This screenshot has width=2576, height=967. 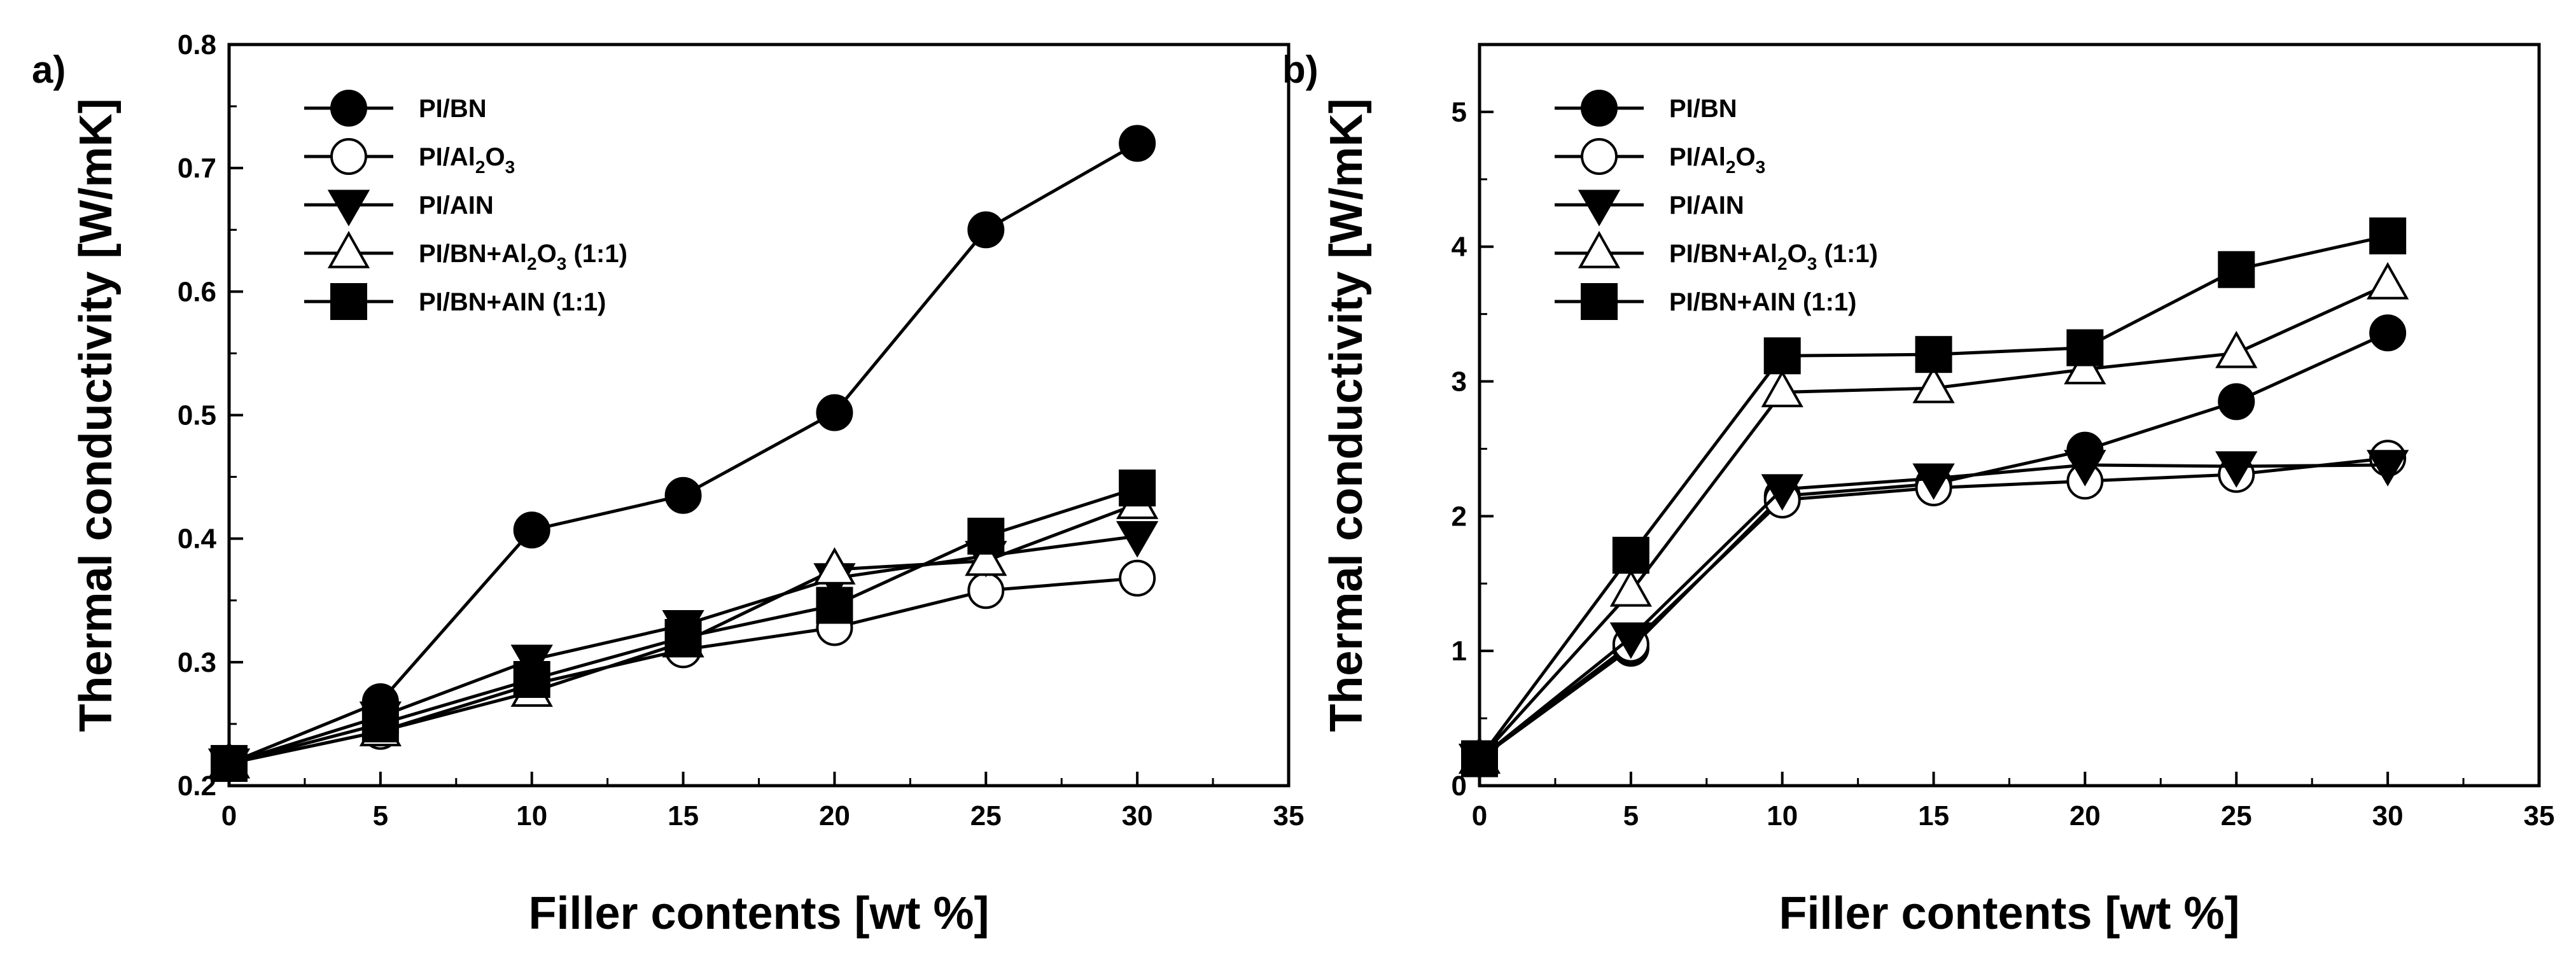 What do you see at coordinates (1459, 112) in the screenshot?
I see `y-tick-label: 5` at bounding box center [1459, 112].